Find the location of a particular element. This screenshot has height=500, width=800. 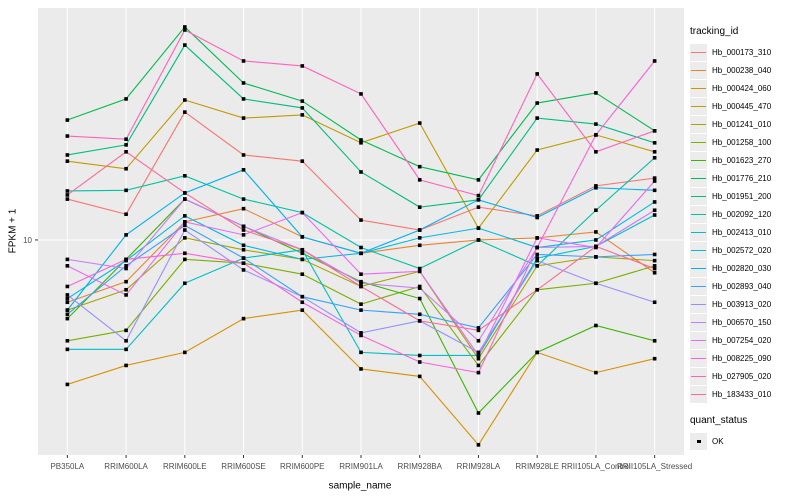

legend-title-quant-status: quant_status is located at coordinates (719, 420).